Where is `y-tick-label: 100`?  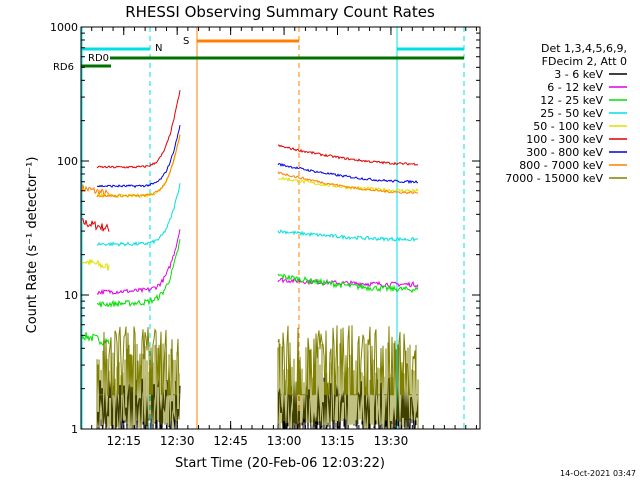 y-tick-label: 100 is located at coordinates (67, 161).